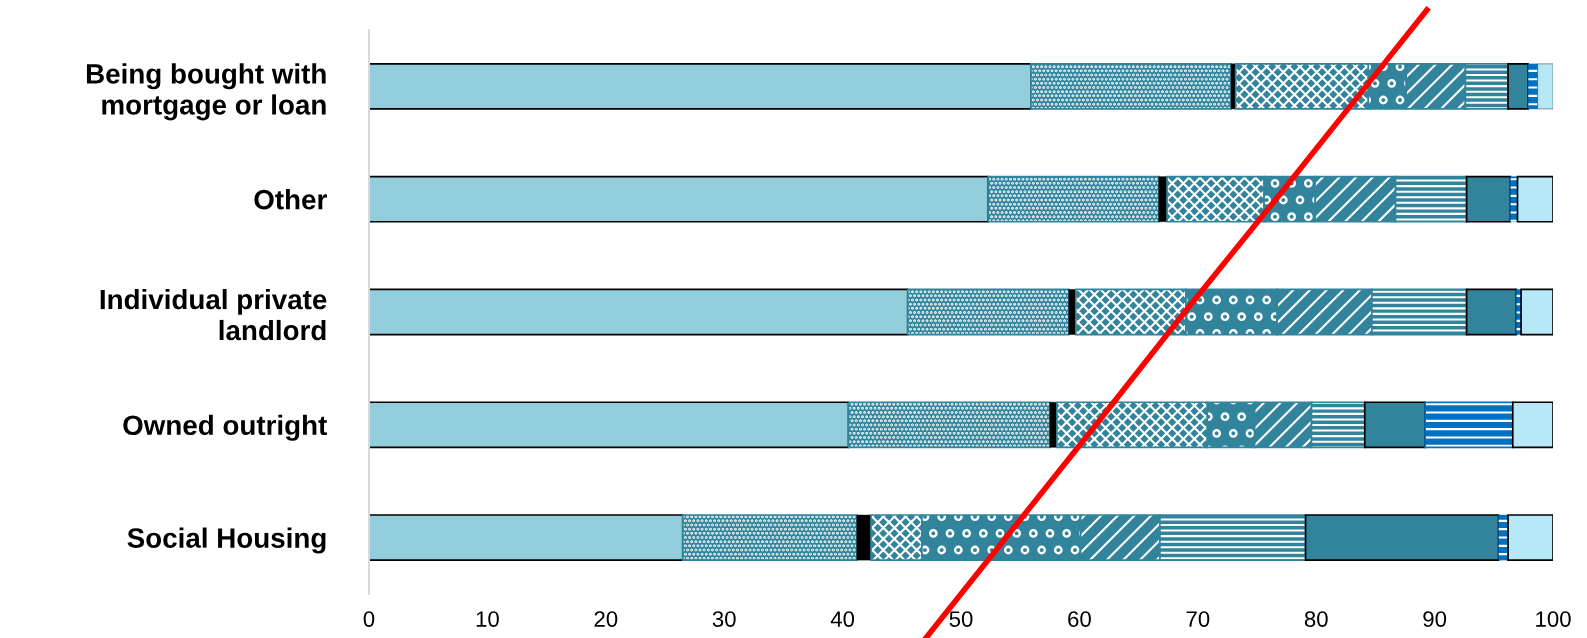  I want to click on y-tick-label: Individual private landlord, so click(213, 314).